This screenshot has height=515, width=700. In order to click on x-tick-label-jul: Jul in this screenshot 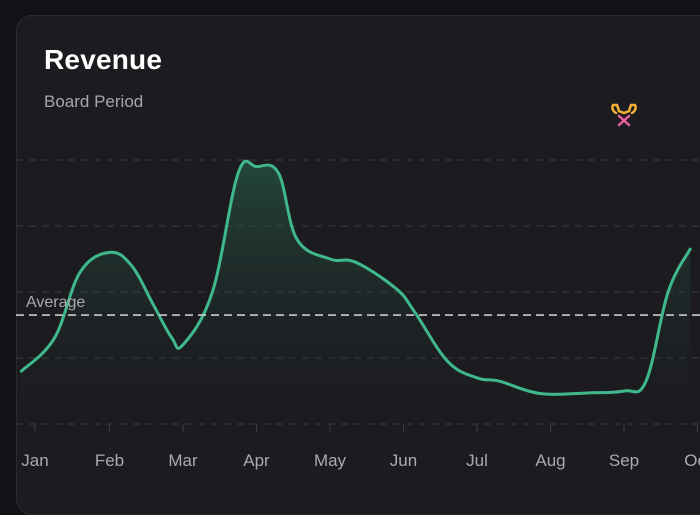, I will do `click(477, 460)`.